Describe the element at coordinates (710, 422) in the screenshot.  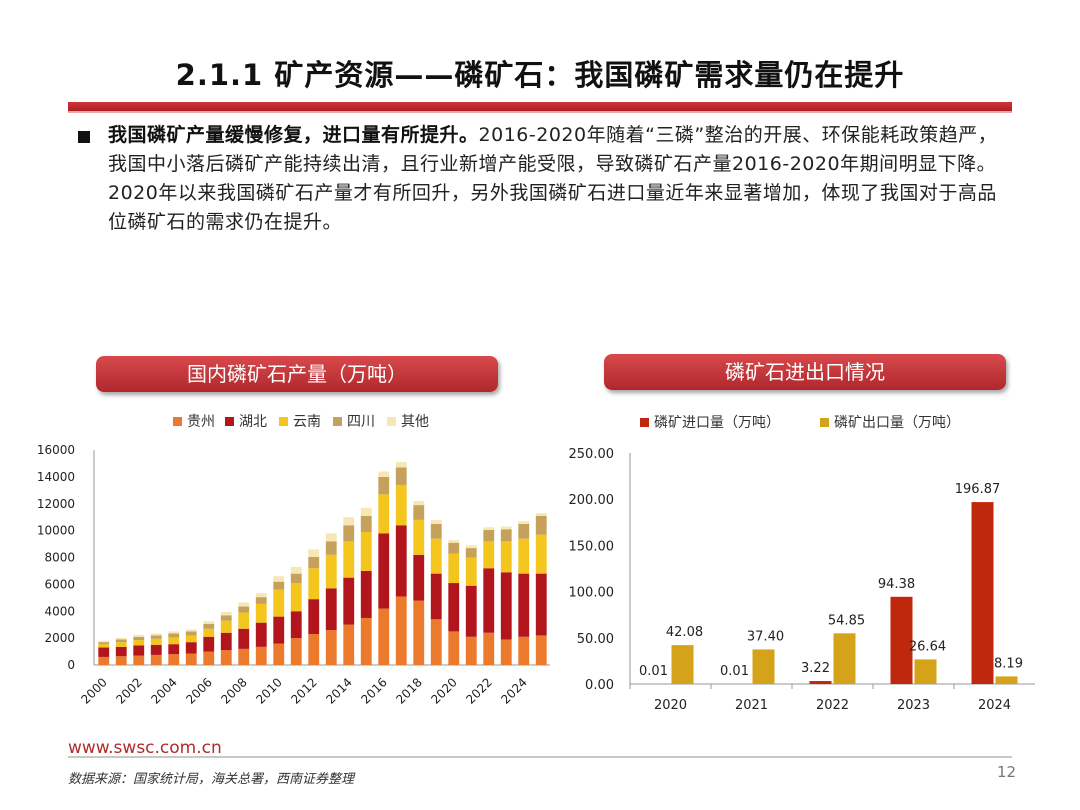
I see `legend-import: 磷矿进口量（万吨）` at that location.